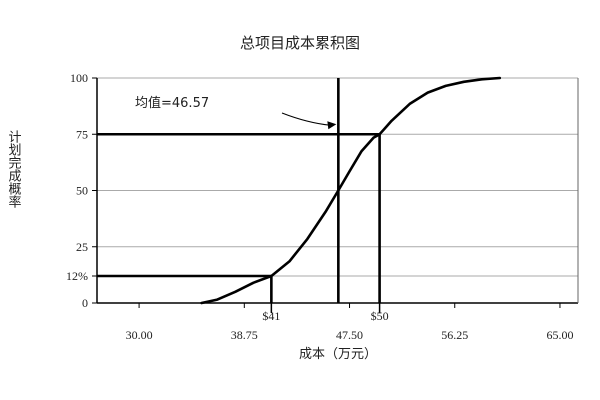  I want to click on marker-label: $50, so click(380, 316).